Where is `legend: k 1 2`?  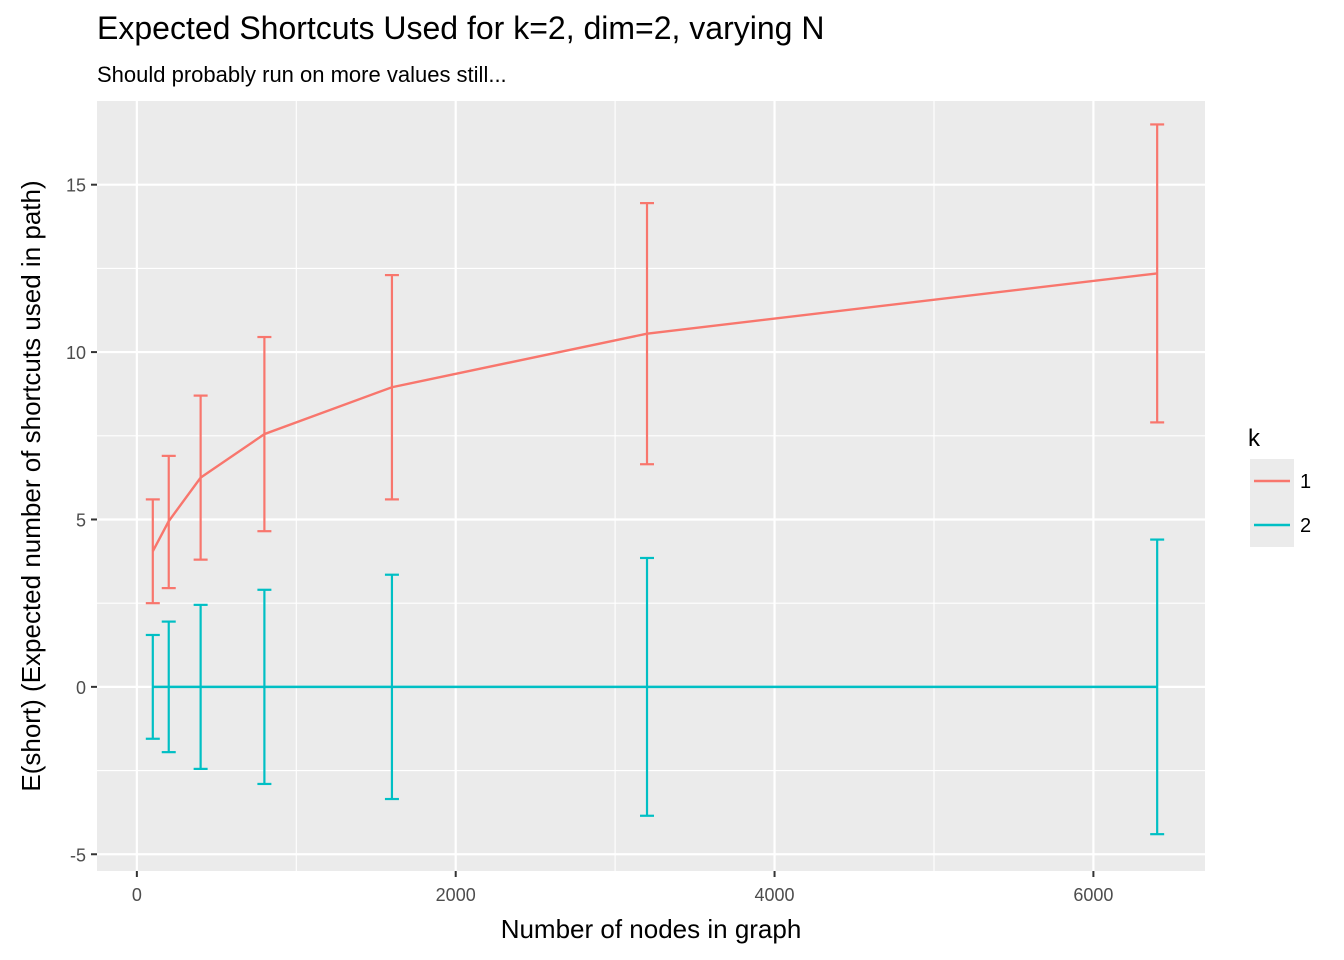 legend: k 1 2 is located at coordinates (1279, 486).